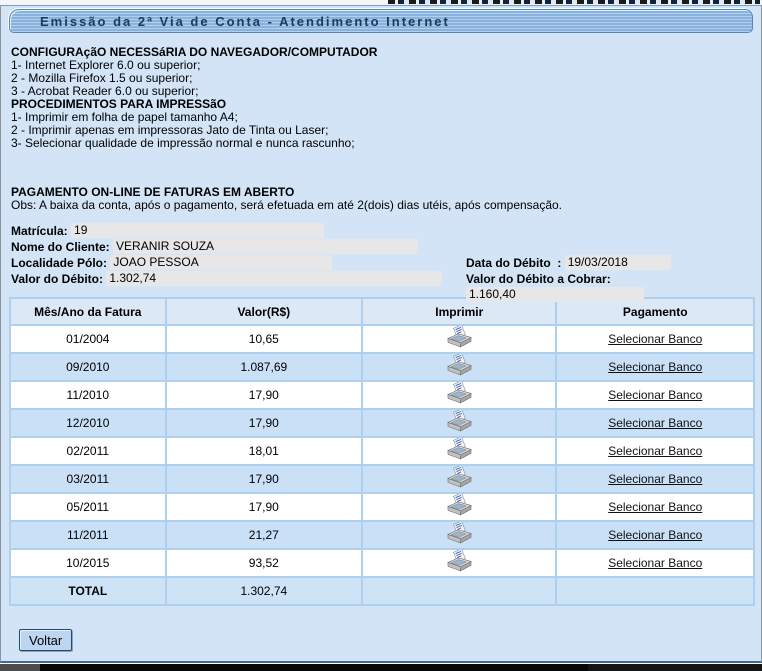 The height and width of the screenshot is (671, 762). Describe the element at coordinates (57, 279) in the screenshot. I see `debit-value-label: Valor do Débito:` at that location.